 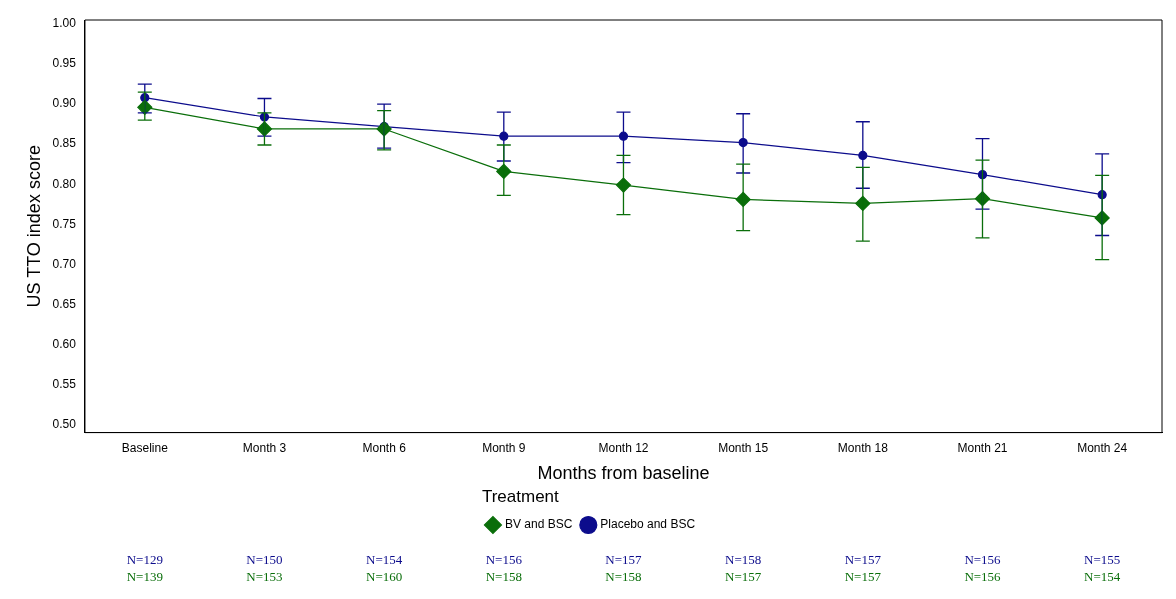 I want to click on text: N=129, so click(x=144, y=560).